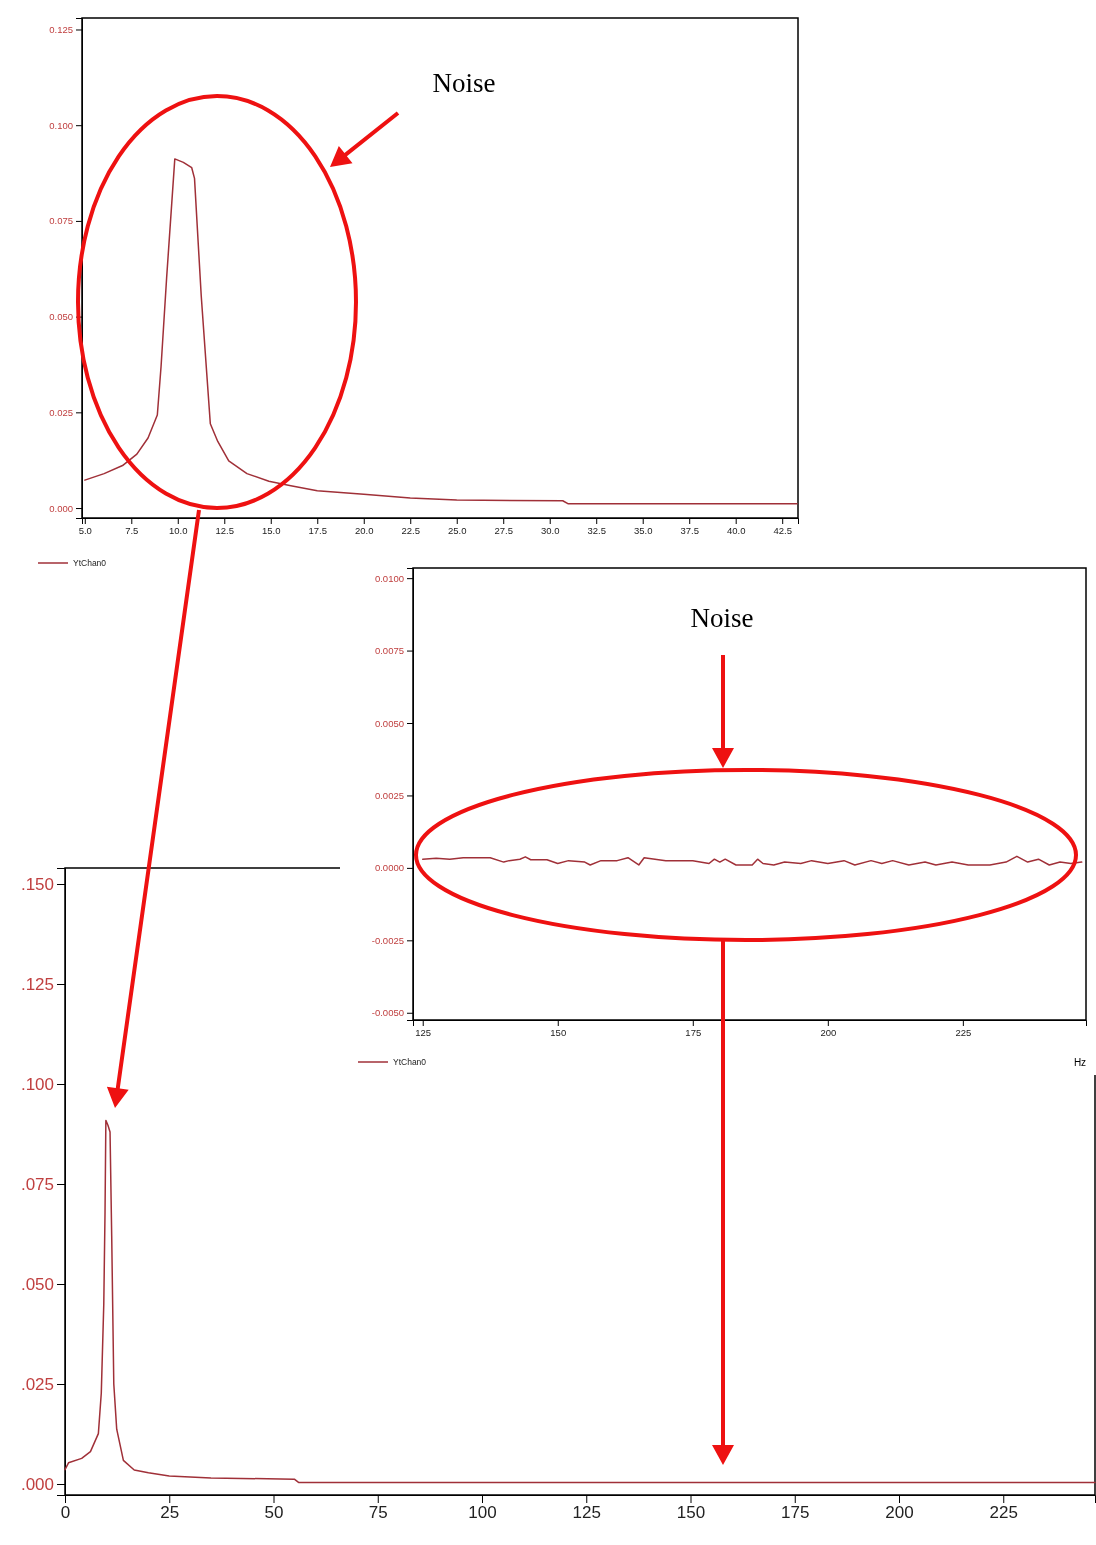 The image size is (1096, 1545). Describe the element at coordinates (643, 530) in the screenshot. I see `x-tick-label: 35.0` at that location.